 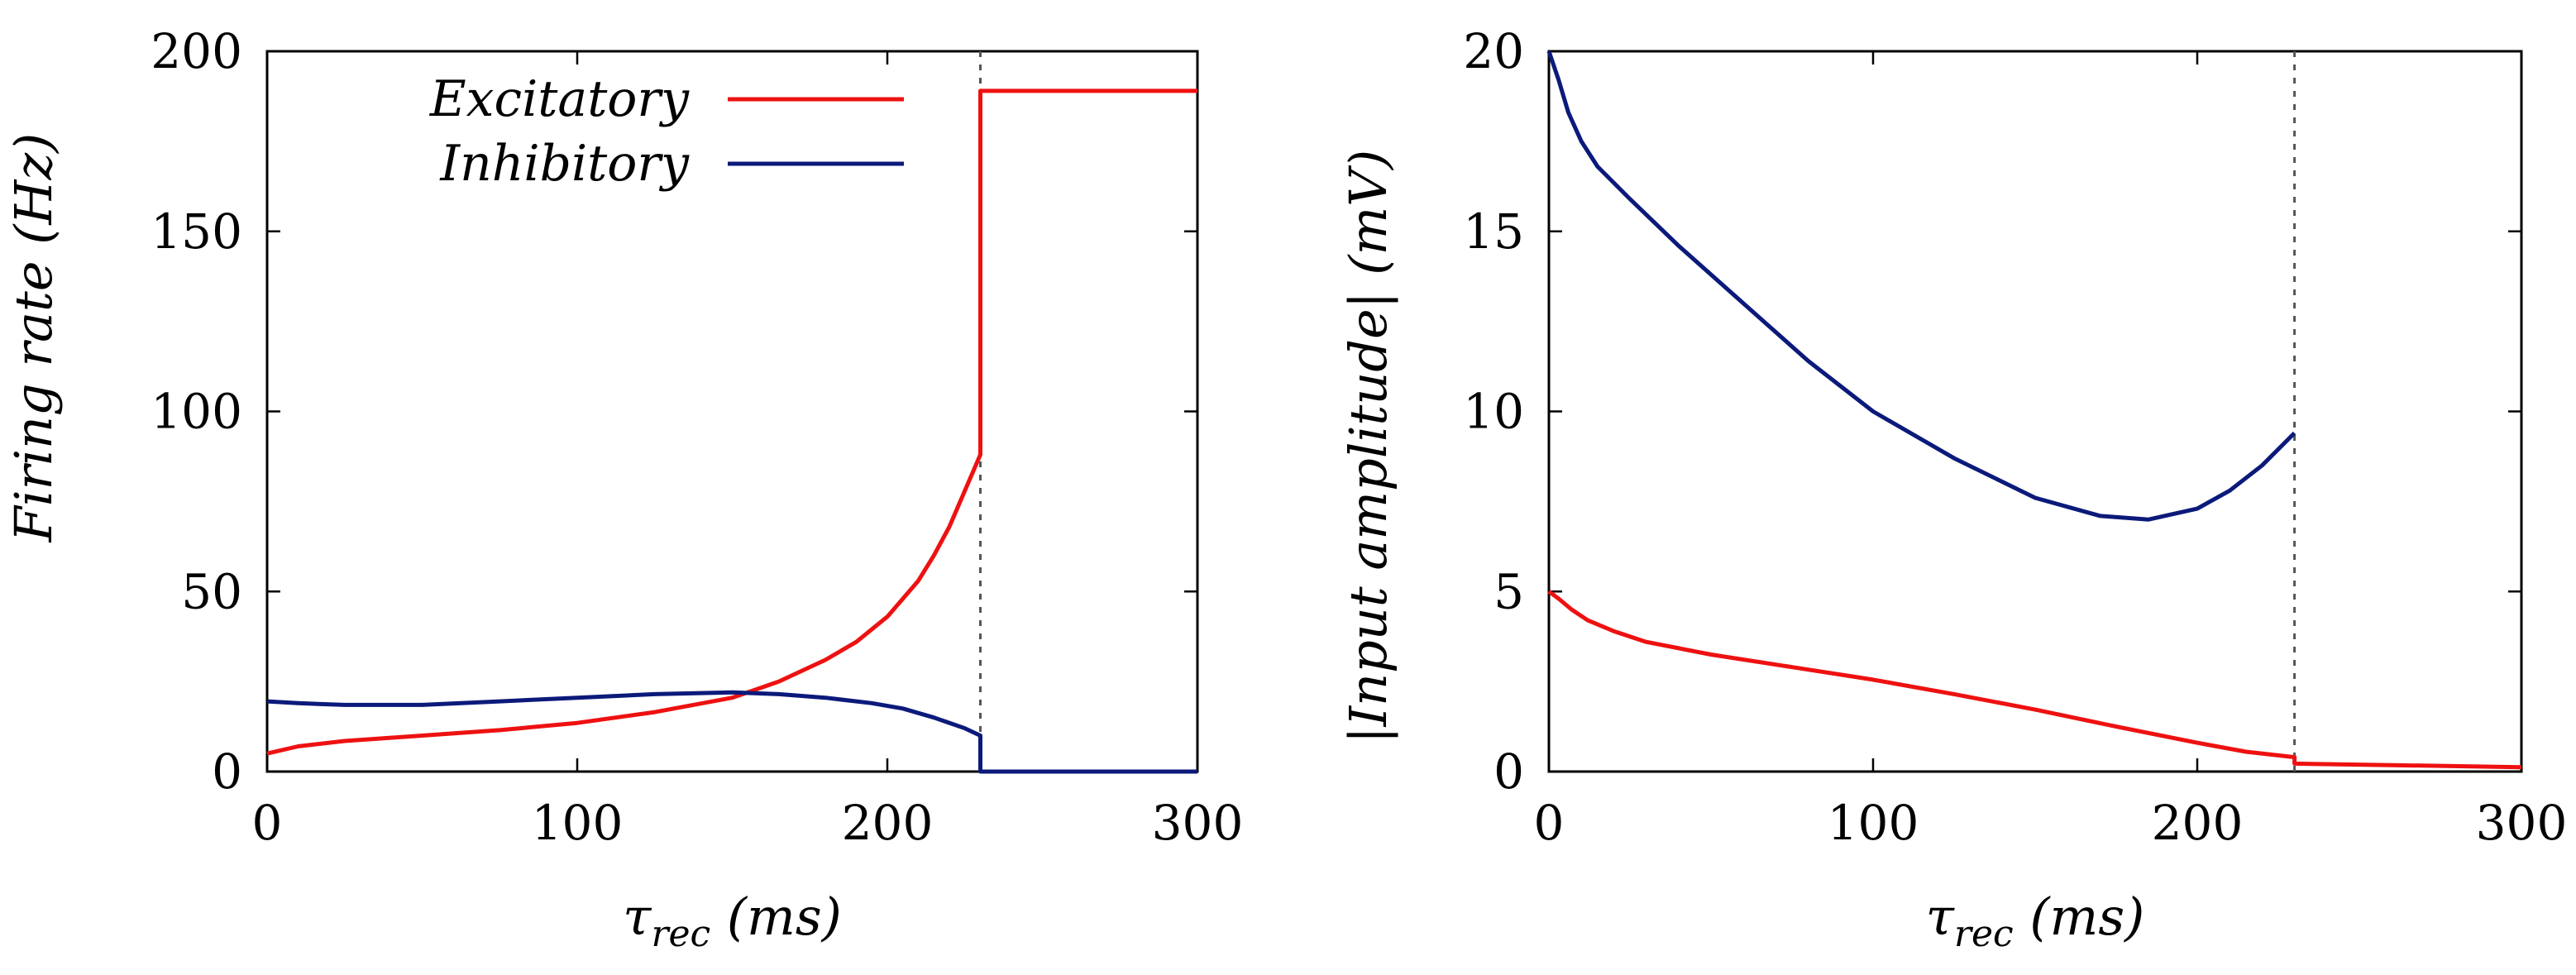 I want to click on legend-label-inhibitory: Inhibitory, so click(x=564, y=164).